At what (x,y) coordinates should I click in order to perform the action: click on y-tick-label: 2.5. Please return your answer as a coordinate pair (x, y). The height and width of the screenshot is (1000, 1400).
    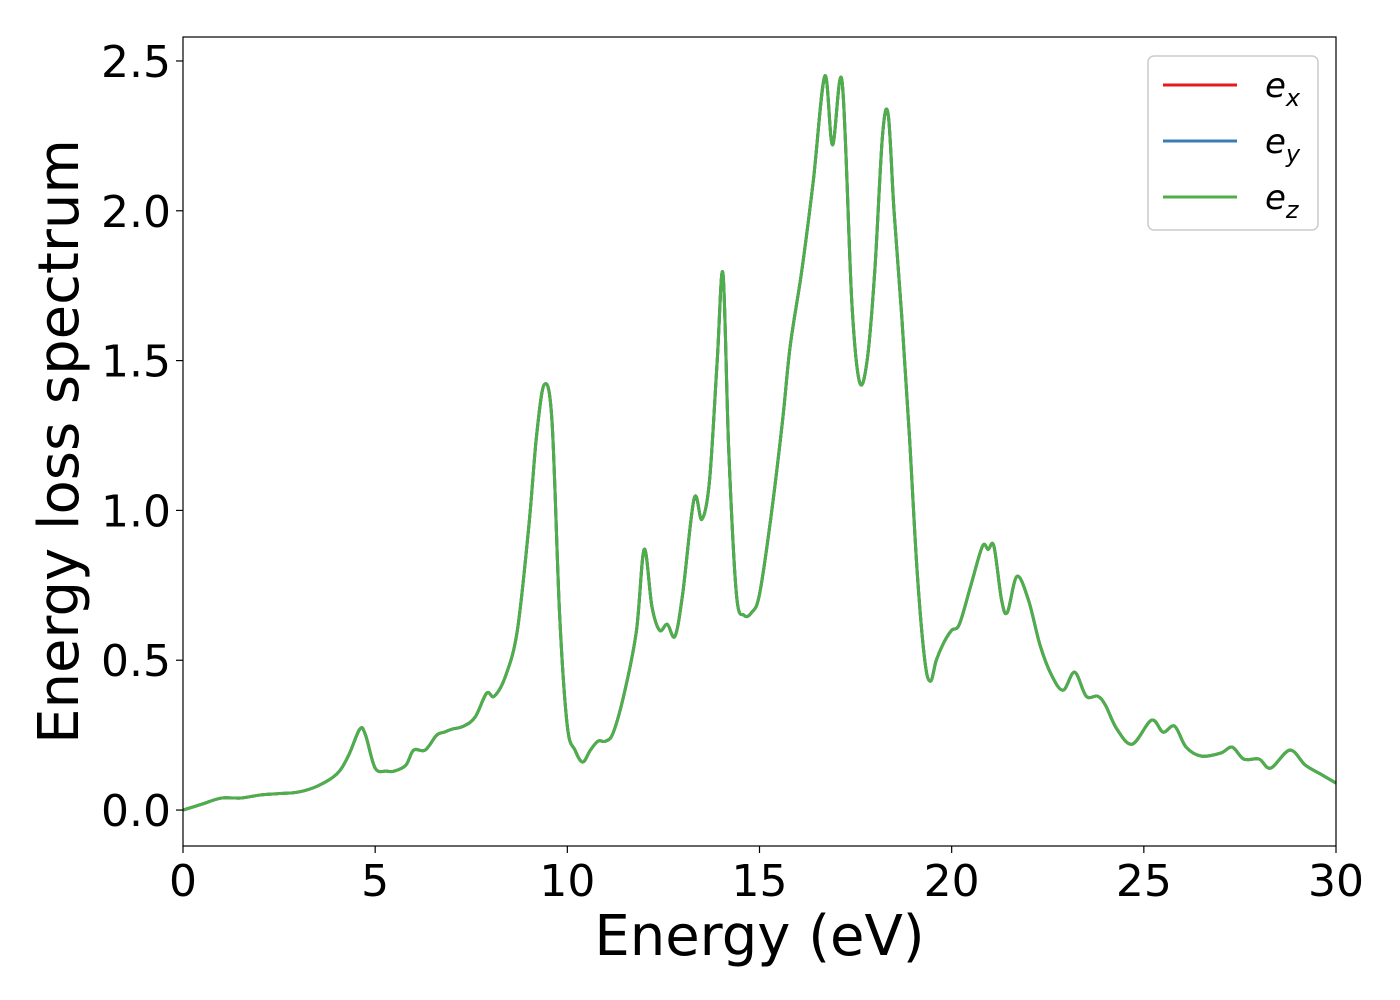
    Looking at the image, I should click on (136, 62).